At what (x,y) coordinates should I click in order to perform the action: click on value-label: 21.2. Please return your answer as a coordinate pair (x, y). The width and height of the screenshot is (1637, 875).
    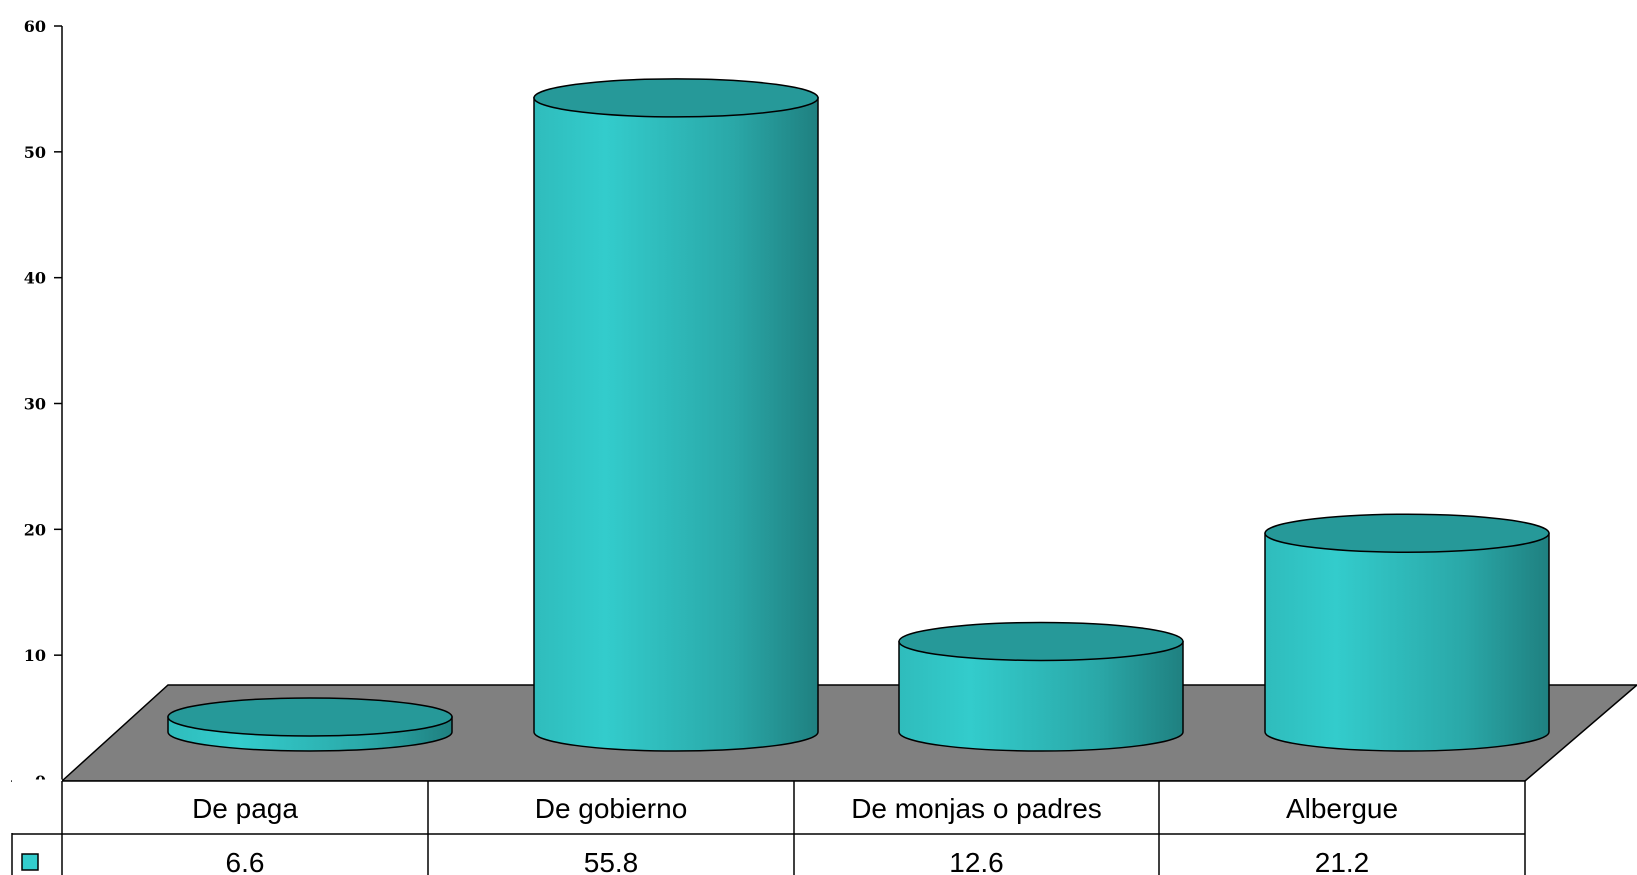
    Looking at the image, I should click on (1342, 861).